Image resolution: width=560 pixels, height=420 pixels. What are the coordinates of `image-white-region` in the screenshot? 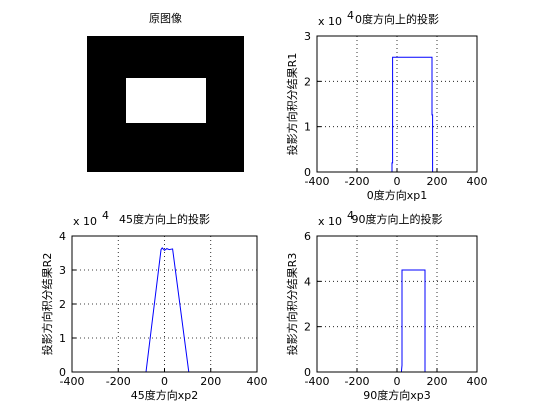 It's located at (166, 100).